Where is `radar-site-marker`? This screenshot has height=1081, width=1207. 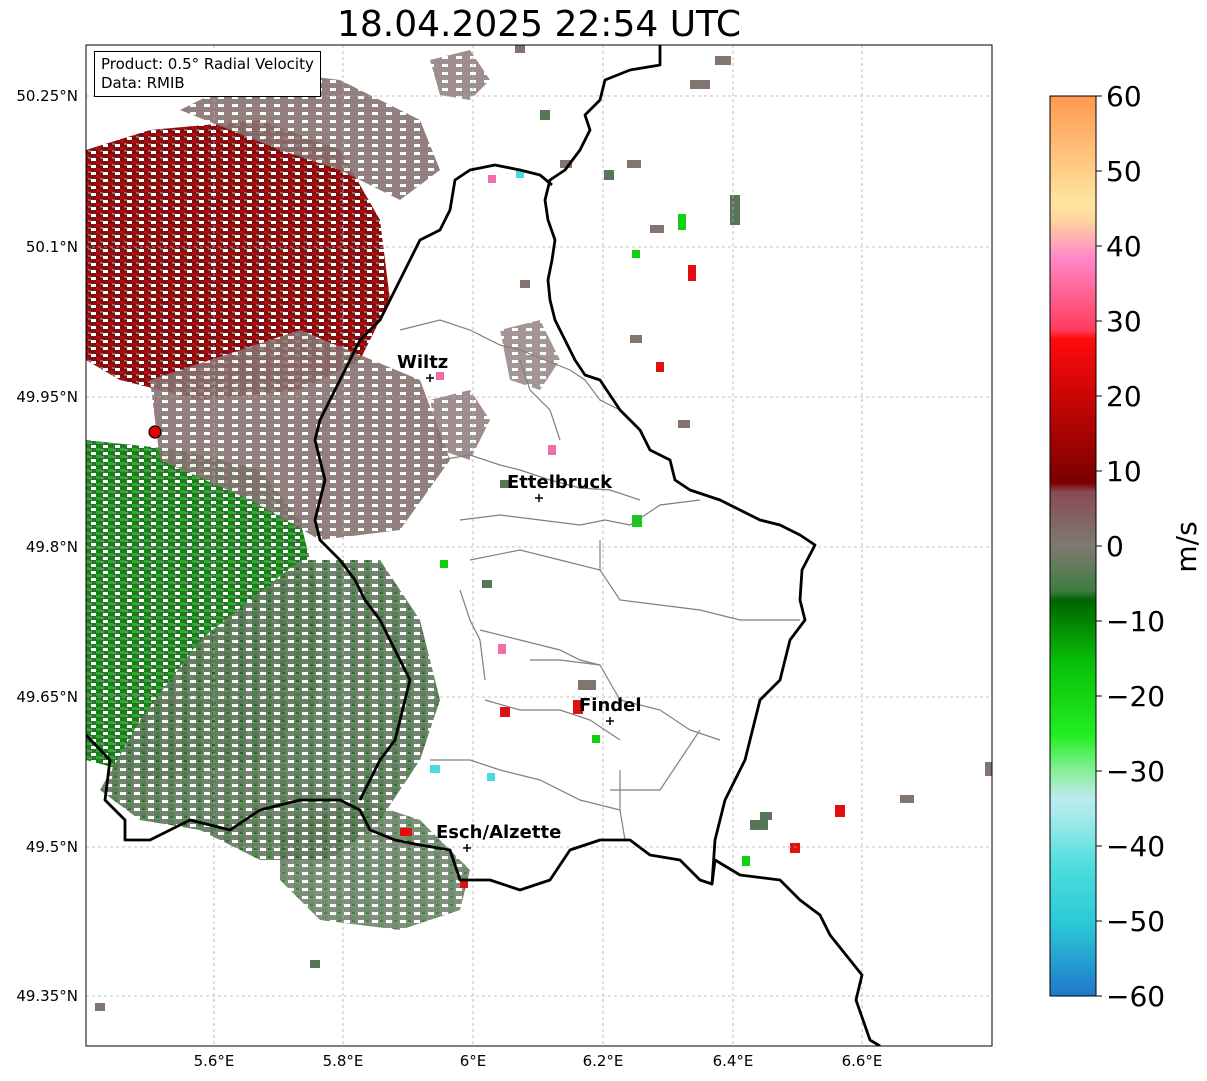 radar-site-marker is located at coordinates (155, 432).